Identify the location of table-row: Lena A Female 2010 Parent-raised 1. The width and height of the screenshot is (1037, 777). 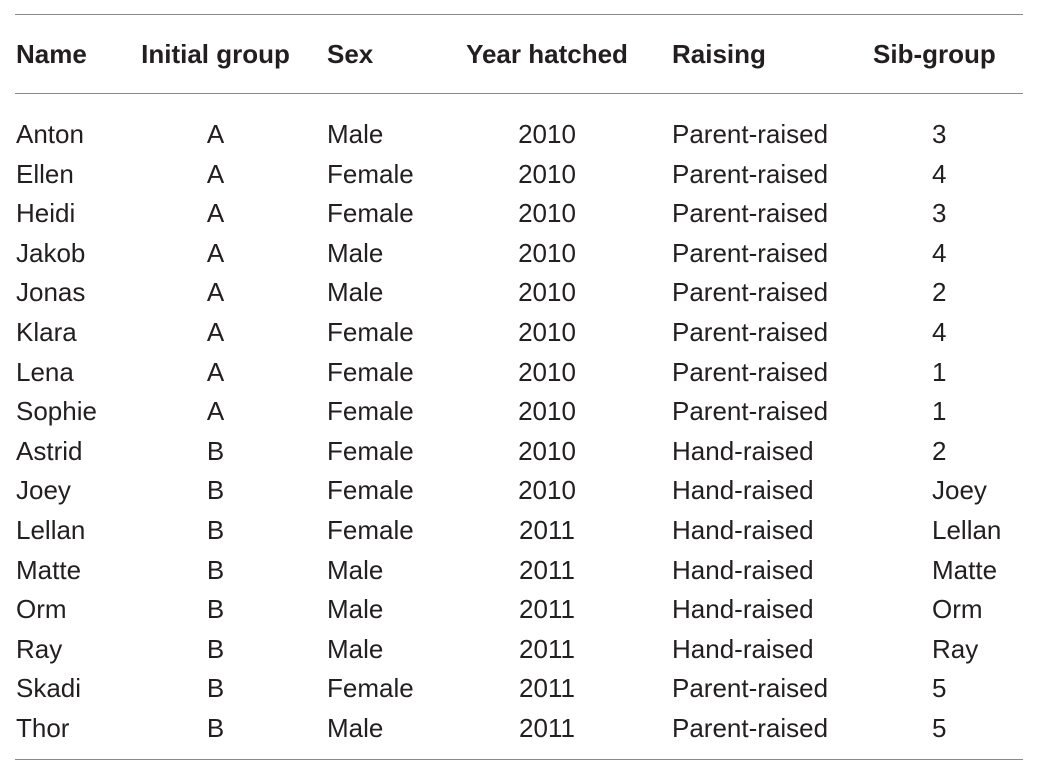
(518, 372).